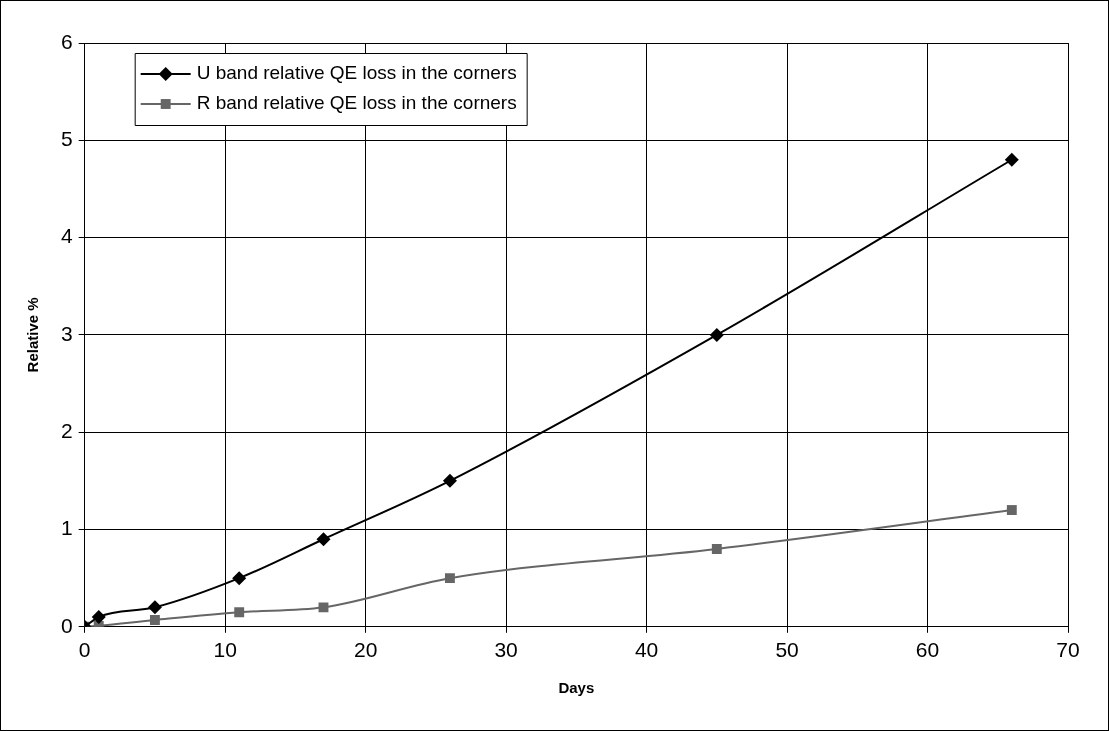 Image resolution: width=1109 pixels, height=731 pixels. Describe the element at coordinates (927, 650) in the screenshot. I see `x-tick-label: 60` at that location.